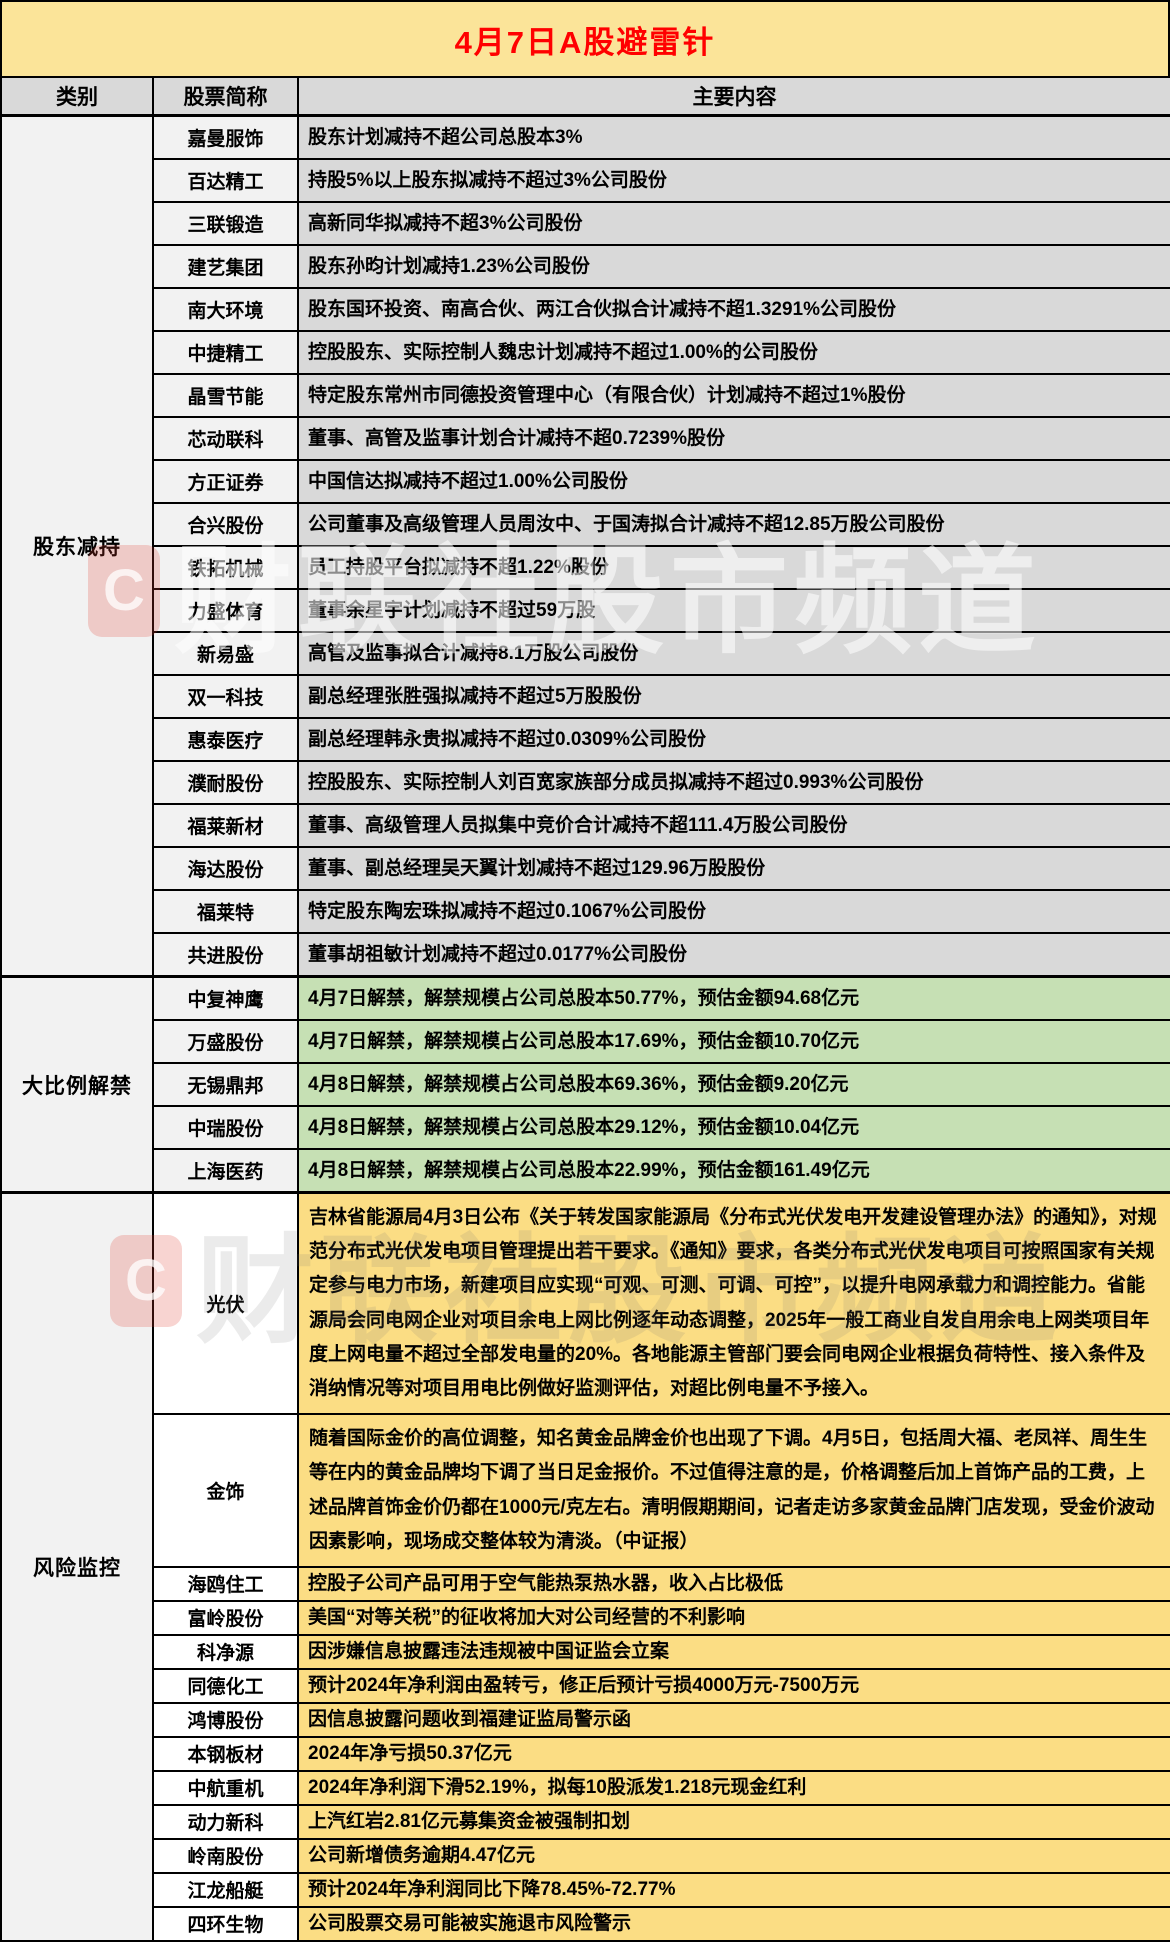 This screenshot has width=1170, height=1942. I want to click on table-row: 共进股份 董事胡祖敏计划减持不超过0.0177%公司股份, so click(585, 955).